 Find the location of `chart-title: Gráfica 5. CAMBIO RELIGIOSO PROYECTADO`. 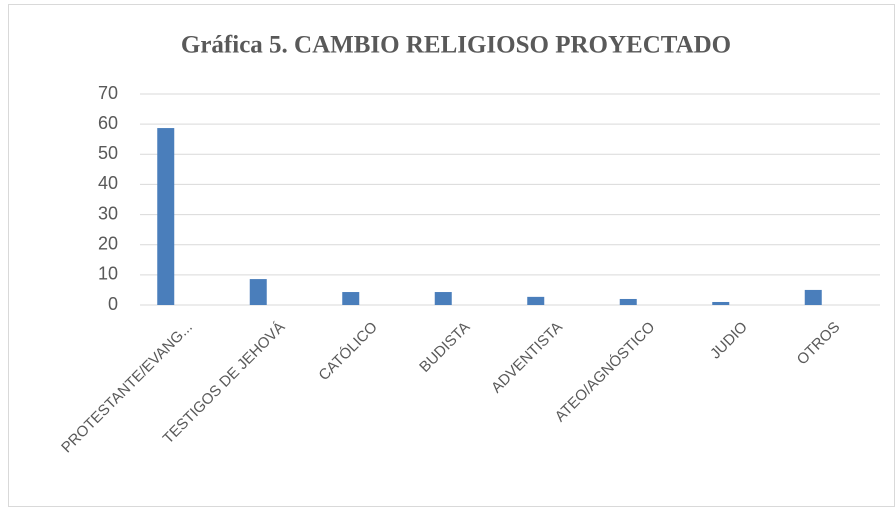

chart-title: Gráfica 5. CAMBIO RELIGIOSO PROYECTADO is located at coordinates (456, 45).